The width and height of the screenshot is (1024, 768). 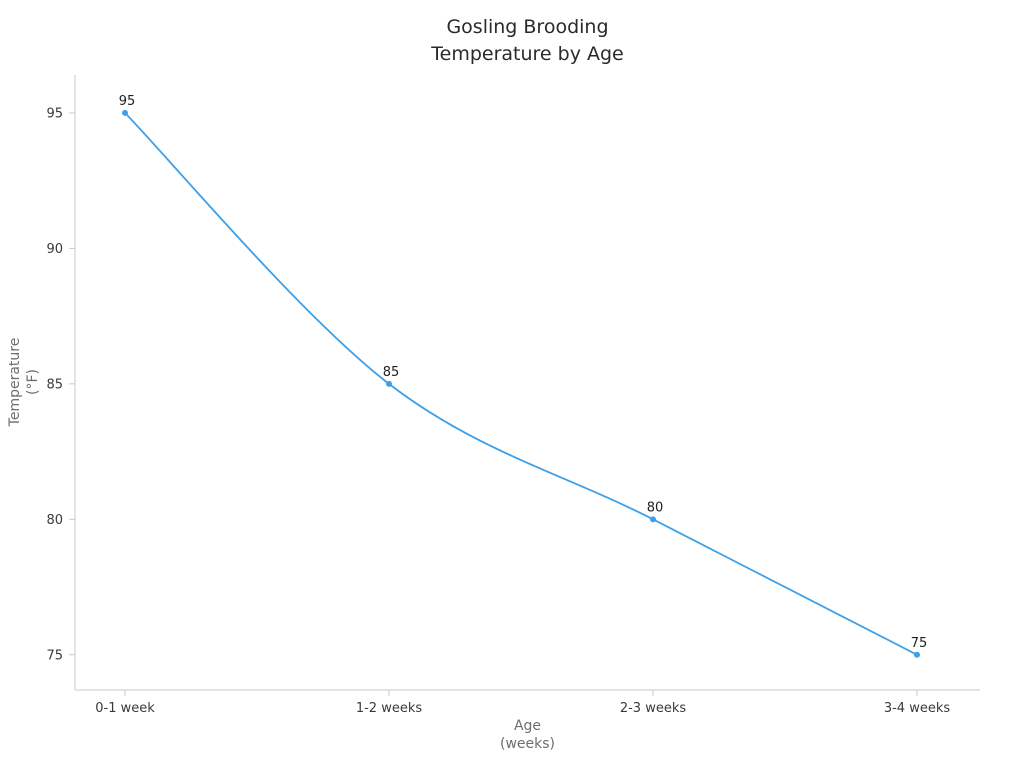 I want to click on y-axis-label-line-2: (°F), so click(x=33, y=382).